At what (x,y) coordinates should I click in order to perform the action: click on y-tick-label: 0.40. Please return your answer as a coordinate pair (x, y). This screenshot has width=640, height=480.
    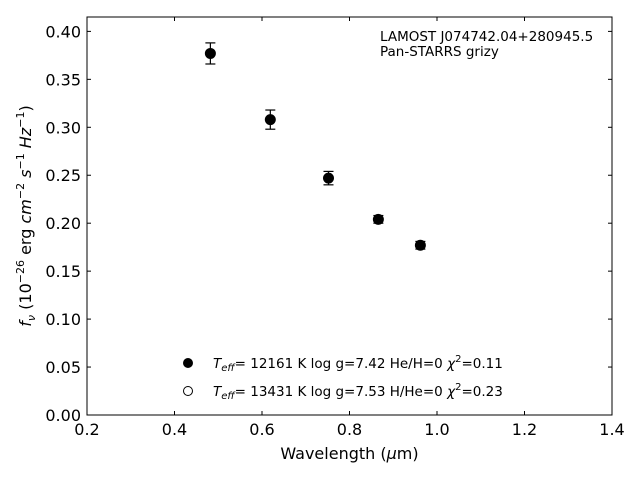
    Looking at the image, I should click on (63, 31).